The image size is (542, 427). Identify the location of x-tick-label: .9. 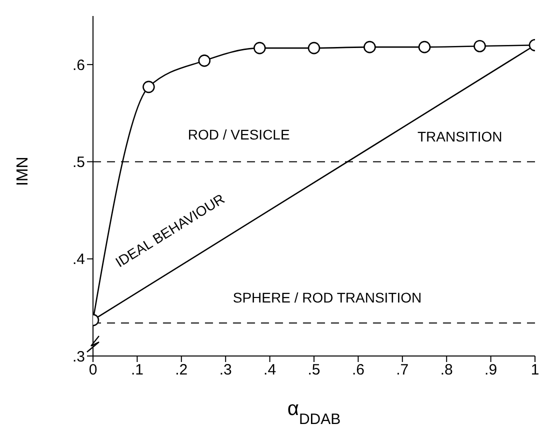
(491, 370).